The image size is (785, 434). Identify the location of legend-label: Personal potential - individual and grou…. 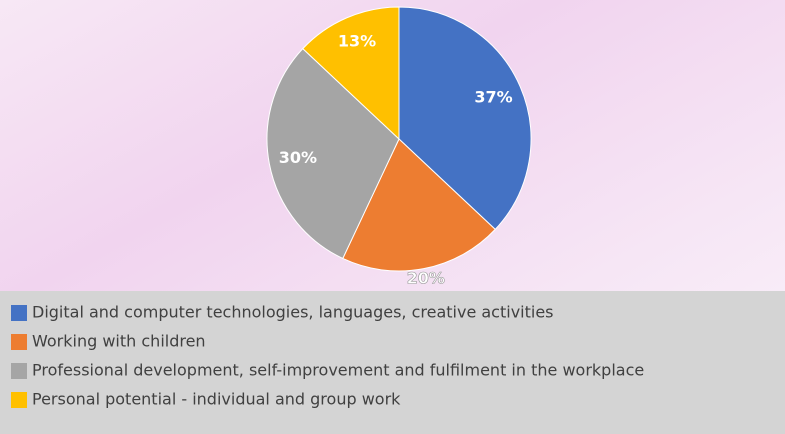
(216, 399).